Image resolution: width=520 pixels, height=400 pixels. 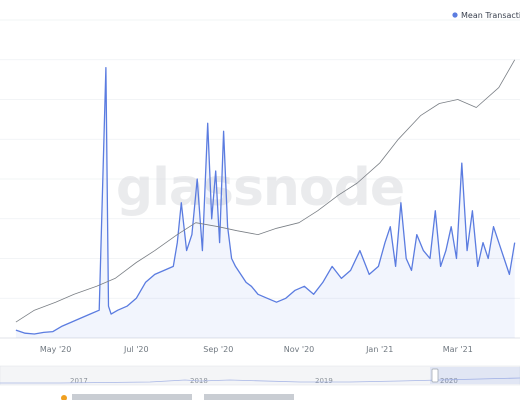 I want to click on navigator-track, so click(x=260, y=375).